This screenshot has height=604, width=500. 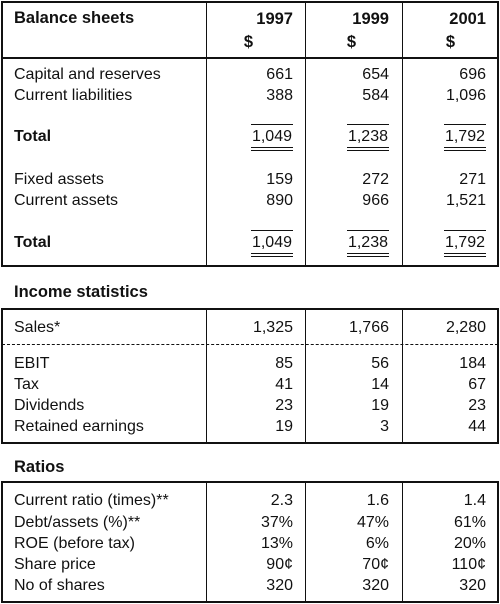 I want to click on row-label: Debt/assets (%)**, so click(x=77, y=522).